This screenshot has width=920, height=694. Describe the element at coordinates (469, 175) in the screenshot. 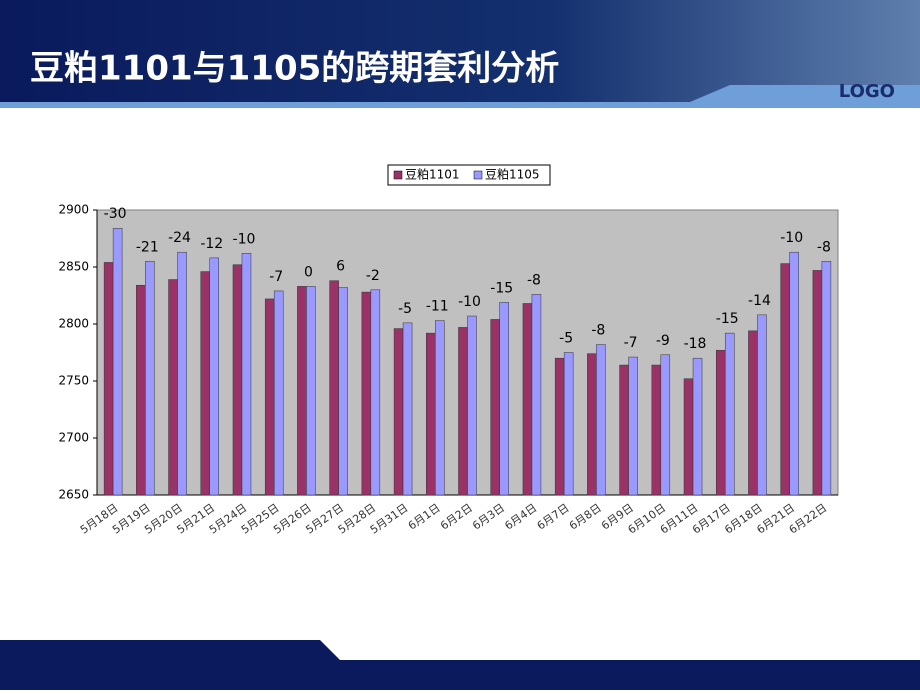

I see `legend-box` at that location.